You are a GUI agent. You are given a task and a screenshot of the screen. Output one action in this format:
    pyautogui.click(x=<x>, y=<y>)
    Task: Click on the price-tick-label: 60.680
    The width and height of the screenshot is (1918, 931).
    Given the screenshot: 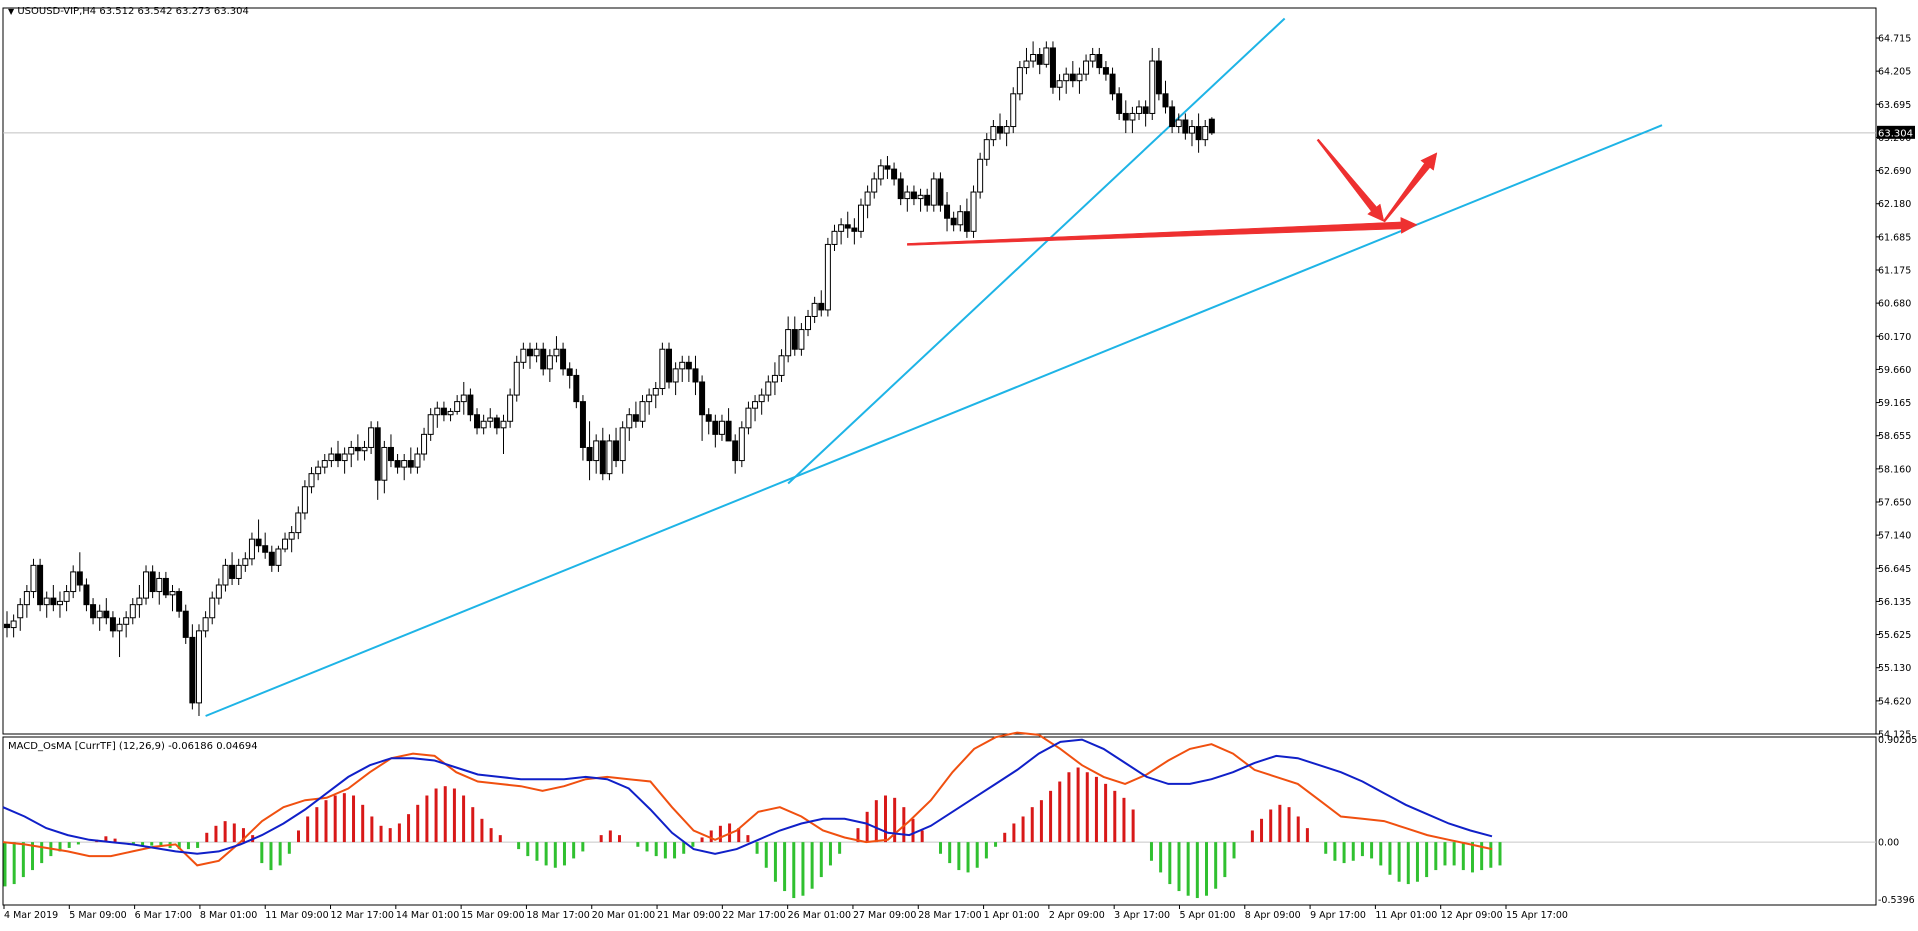 What is the action you would take?
    pyautogui.click(x=1894, y=304)
    